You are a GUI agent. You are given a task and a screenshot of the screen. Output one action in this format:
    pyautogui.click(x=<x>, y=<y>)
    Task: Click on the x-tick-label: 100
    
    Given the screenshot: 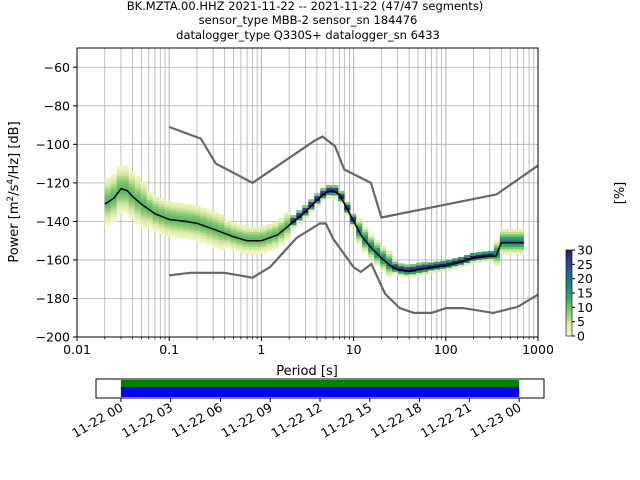 What is the action you would take?
    pyautogui.click(x=446, y=349)
    